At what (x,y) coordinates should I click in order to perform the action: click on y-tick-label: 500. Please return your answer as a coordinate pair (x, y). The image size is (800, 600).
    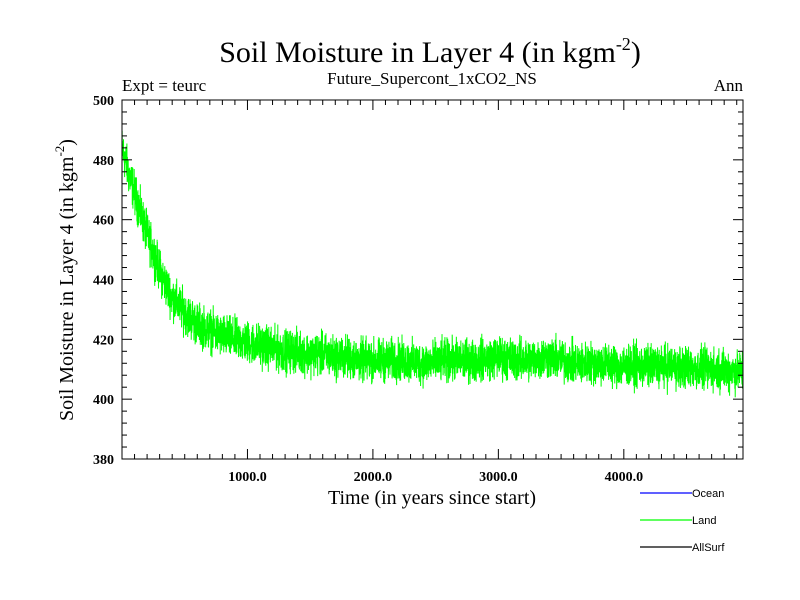
    Looking at the image, I should click on (103, 101).